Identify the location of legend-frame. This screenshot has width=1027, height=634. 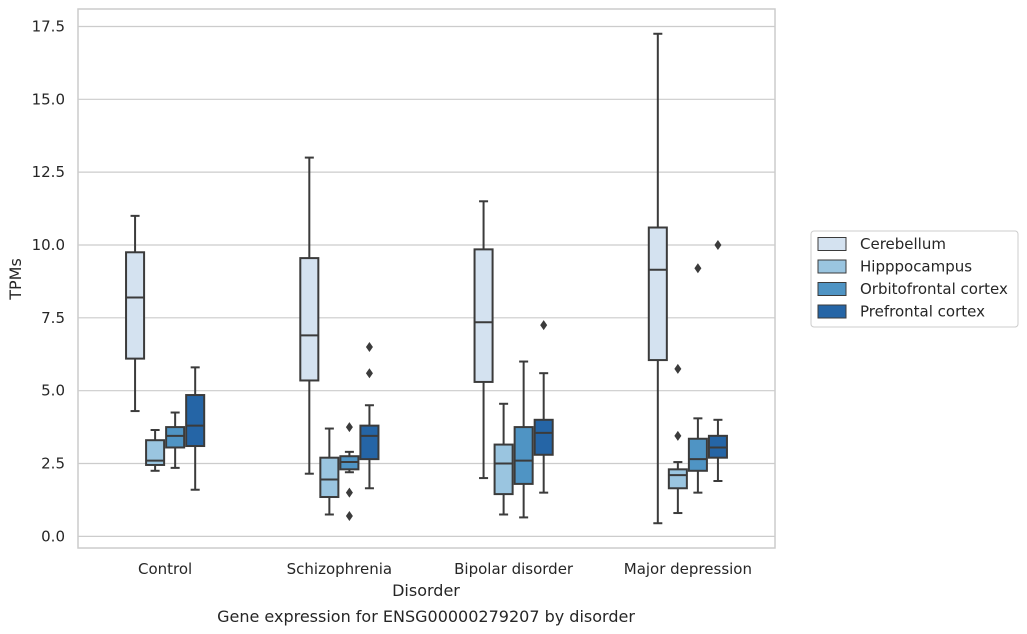
(914, 279).